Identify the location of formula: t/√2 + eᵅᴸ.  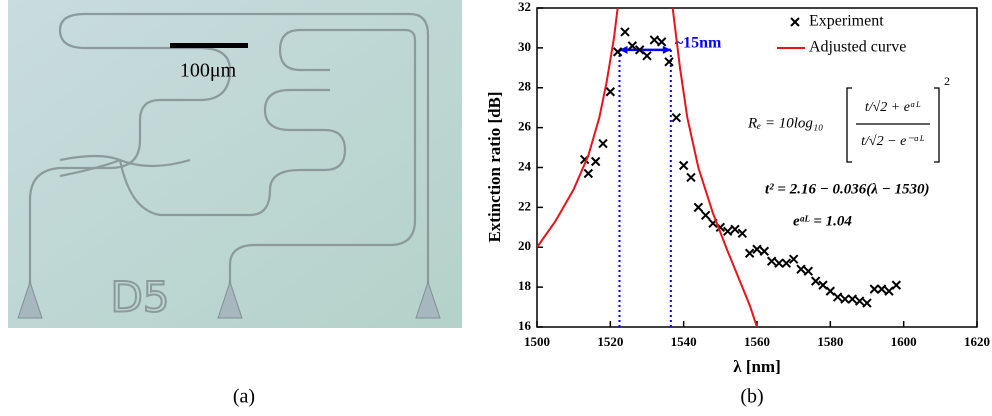
(893, 107).